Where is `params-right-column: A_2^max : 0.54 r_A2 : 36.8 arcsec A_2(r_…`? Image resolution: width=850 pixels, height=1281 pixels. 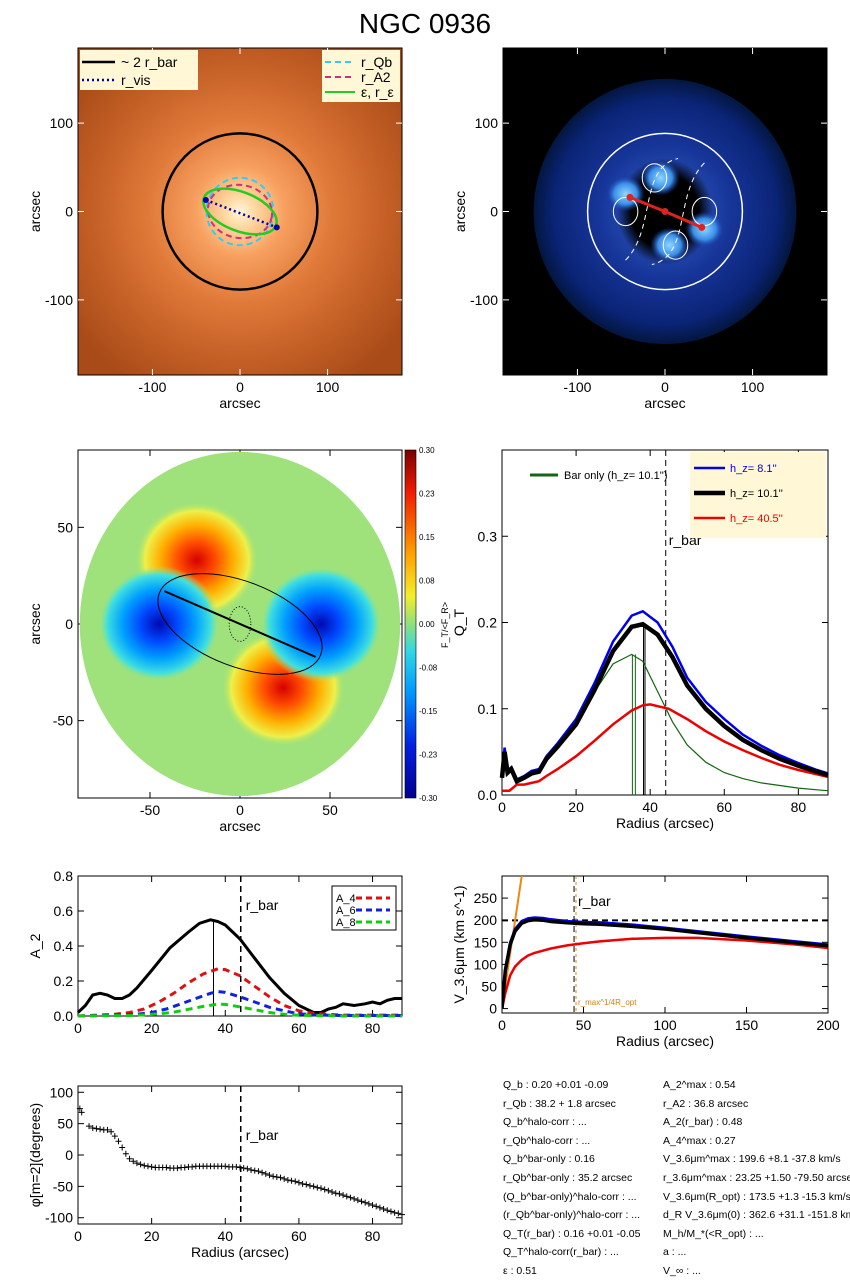
params-right-column: A_2^max : 0.54 r_A2 : 36.8 arcsec A_2(r_… is located at coordinates (756, 1178).